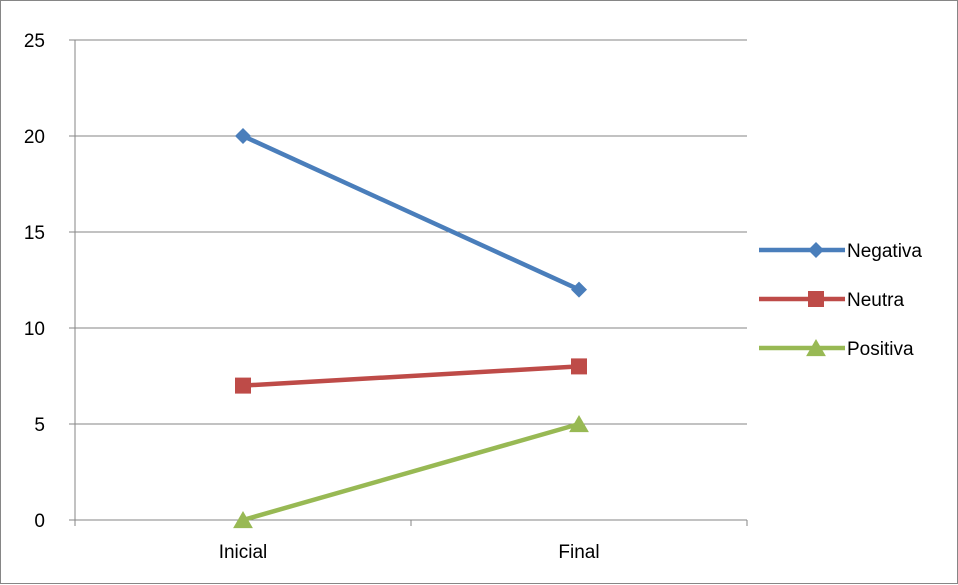 The image size is (958, 585). I want to click on series-negativa, so click(411, 213).